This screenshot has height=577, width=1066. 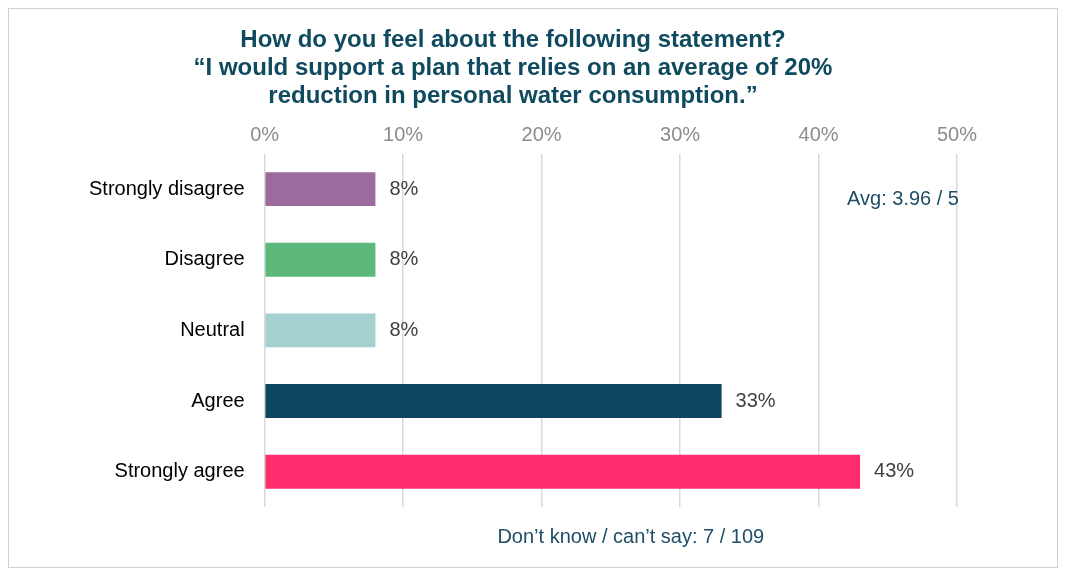 I want to click on y-tick-label: Strongly agree, so click(x=179, y=470).